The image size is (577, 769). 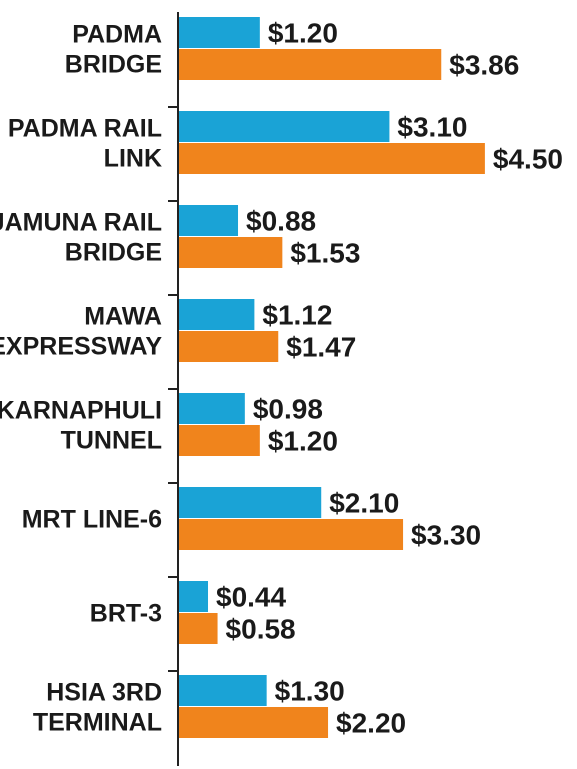 I want to click on value-label-blue-6: $0.44, so click(x=251, y=597).